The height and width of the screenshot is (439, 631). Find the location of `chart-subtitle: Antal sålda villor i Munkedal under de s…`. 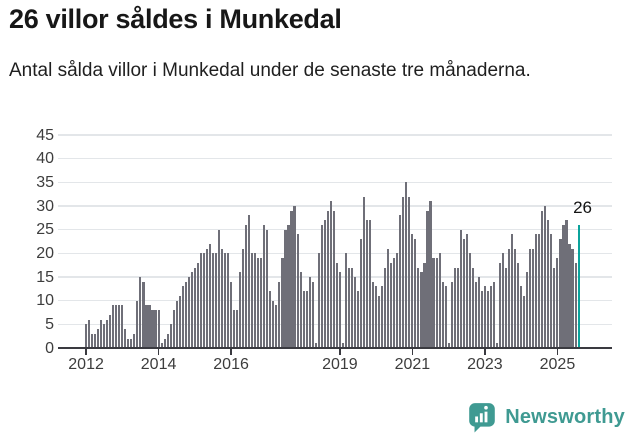

chart-subtitle: Antal sålda villor i Munkedal under de s… is located at coordinates (270, 70).